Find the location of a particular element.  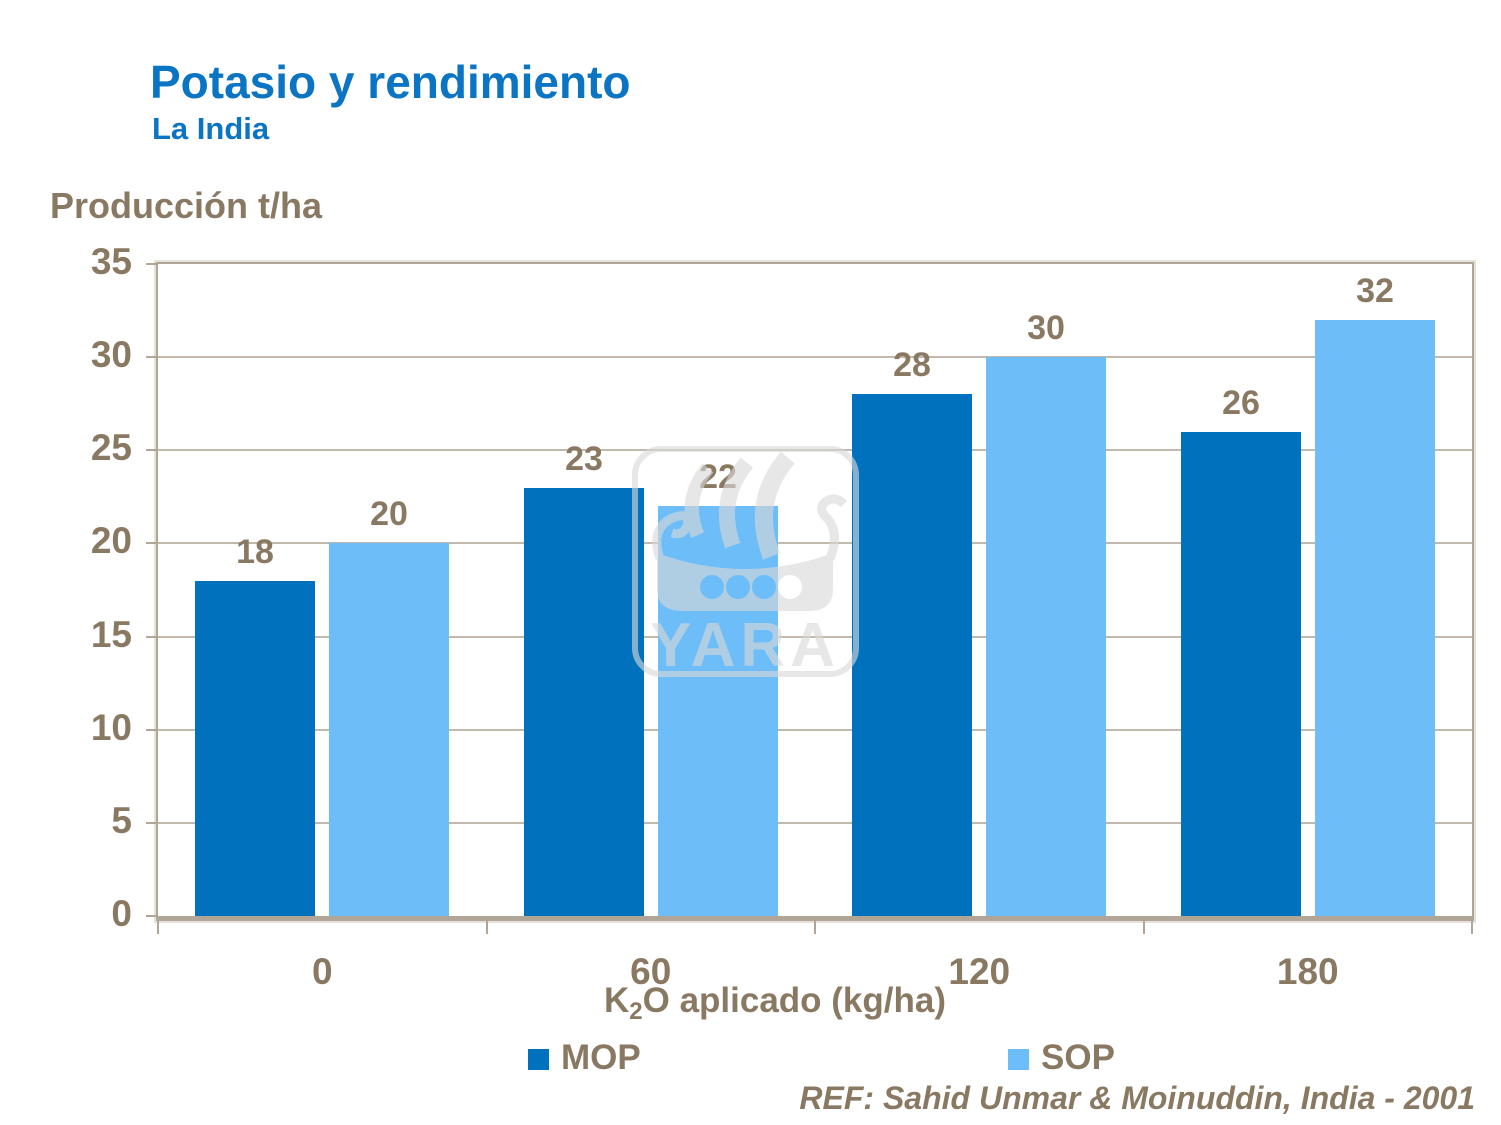

y-axis-title: Producción t/ha is located at coordinates (186, 205).